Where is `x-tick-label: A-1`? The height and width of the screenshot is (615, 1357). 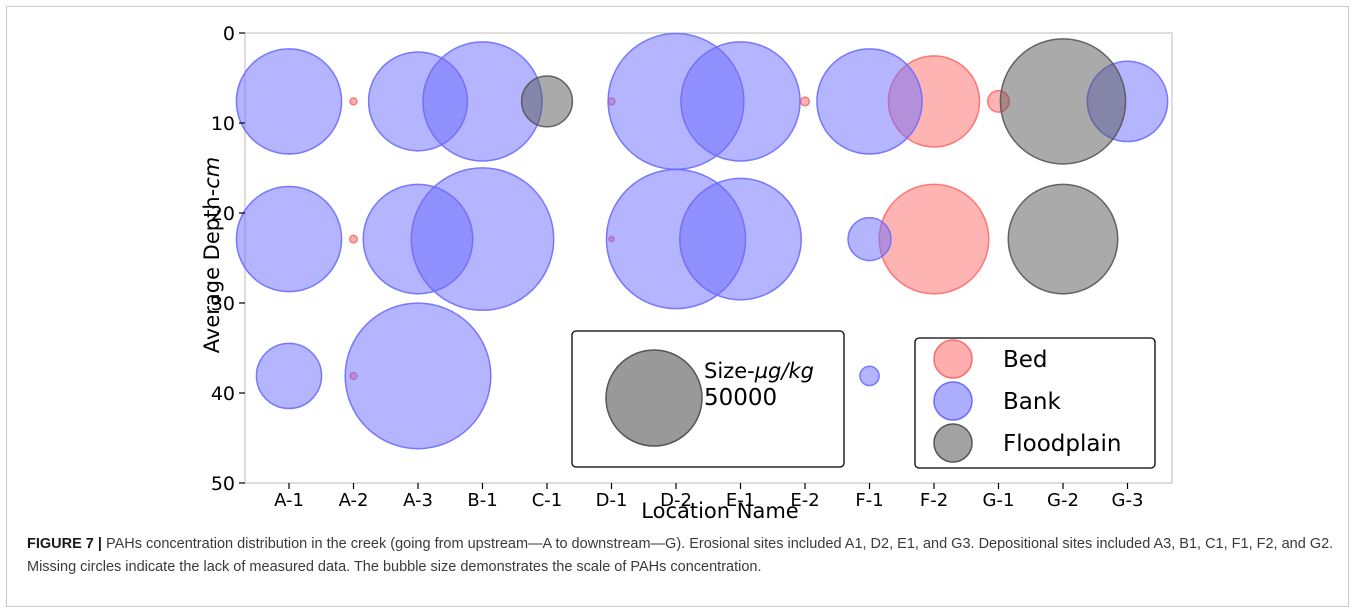 x-tick-label: A-1 is located at coordinates (289, 500).